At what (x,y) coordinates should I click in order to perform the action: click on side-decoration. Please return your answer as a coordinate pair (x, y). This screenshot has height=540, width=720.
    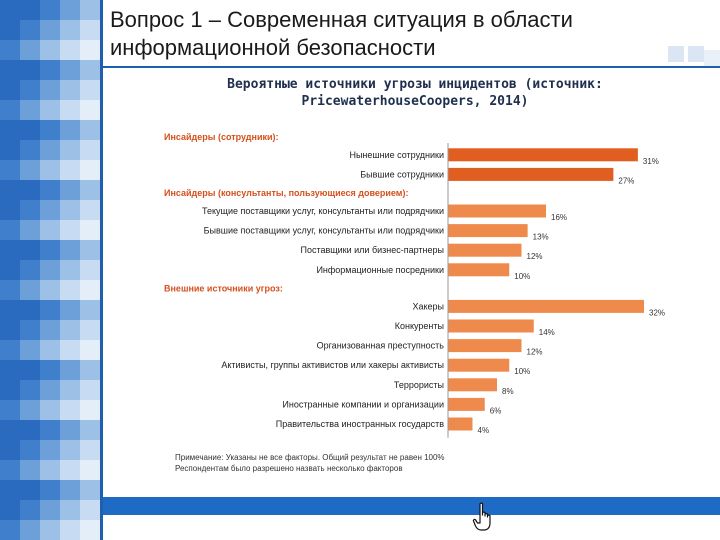
    Looking at the image, I should click on (50, 270).